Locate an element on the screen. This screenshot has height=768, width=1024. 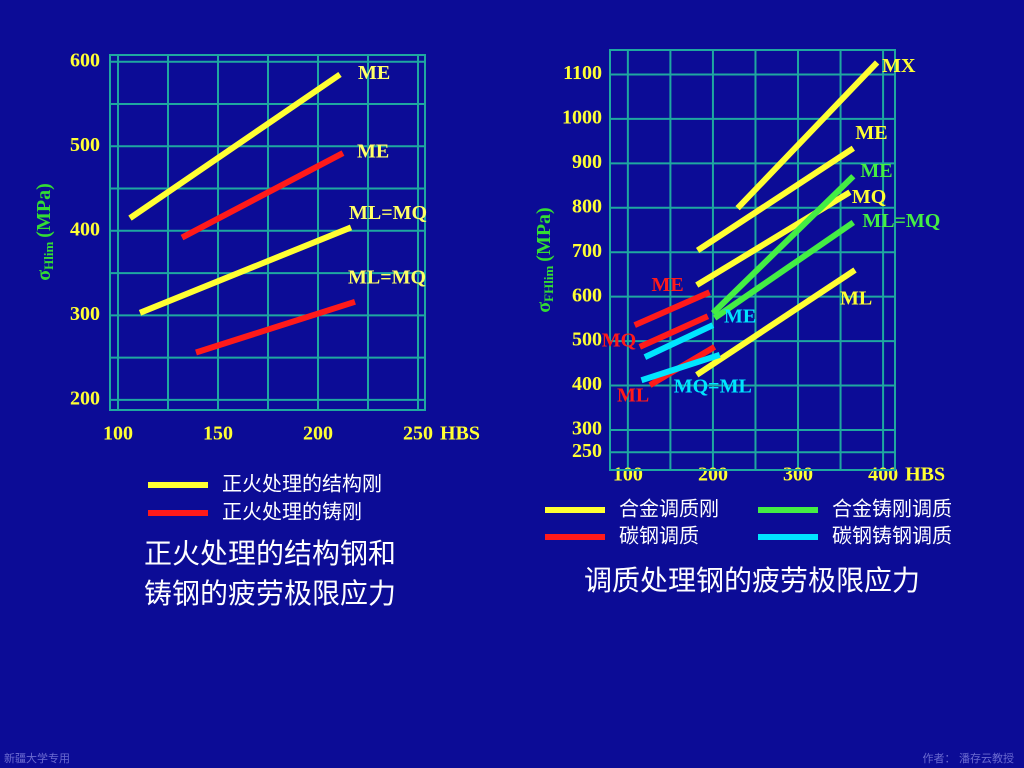
y-tick-label: 1000 is located at coordinates (582, 117).